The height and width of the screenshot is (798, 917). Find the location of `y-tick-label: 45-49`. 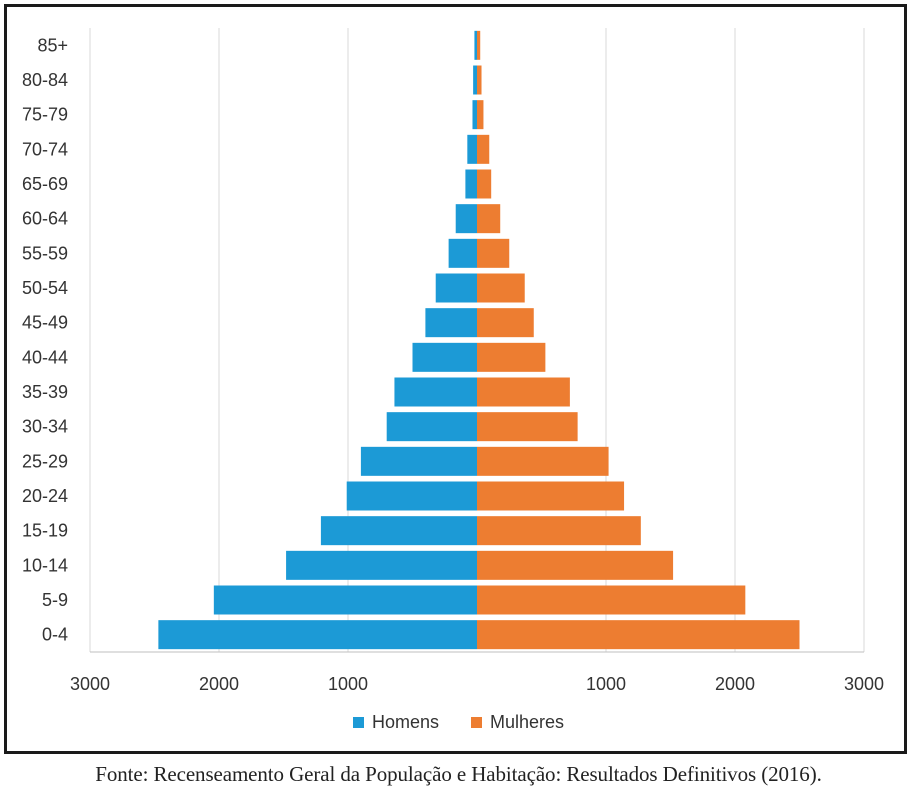

y-tick-label: 45-49 is located at coordinates (45, 323).